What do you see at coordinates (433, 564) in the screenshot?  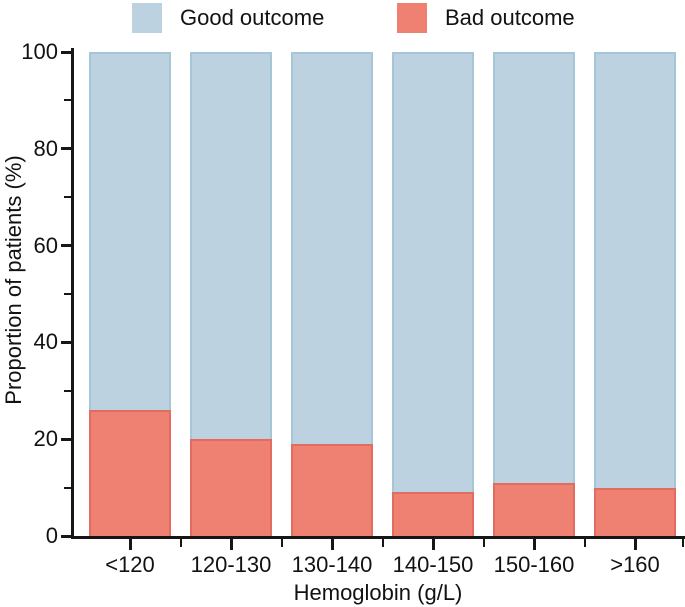 I see `x-tick-label: 140-150` at bounding box center [433, 564].